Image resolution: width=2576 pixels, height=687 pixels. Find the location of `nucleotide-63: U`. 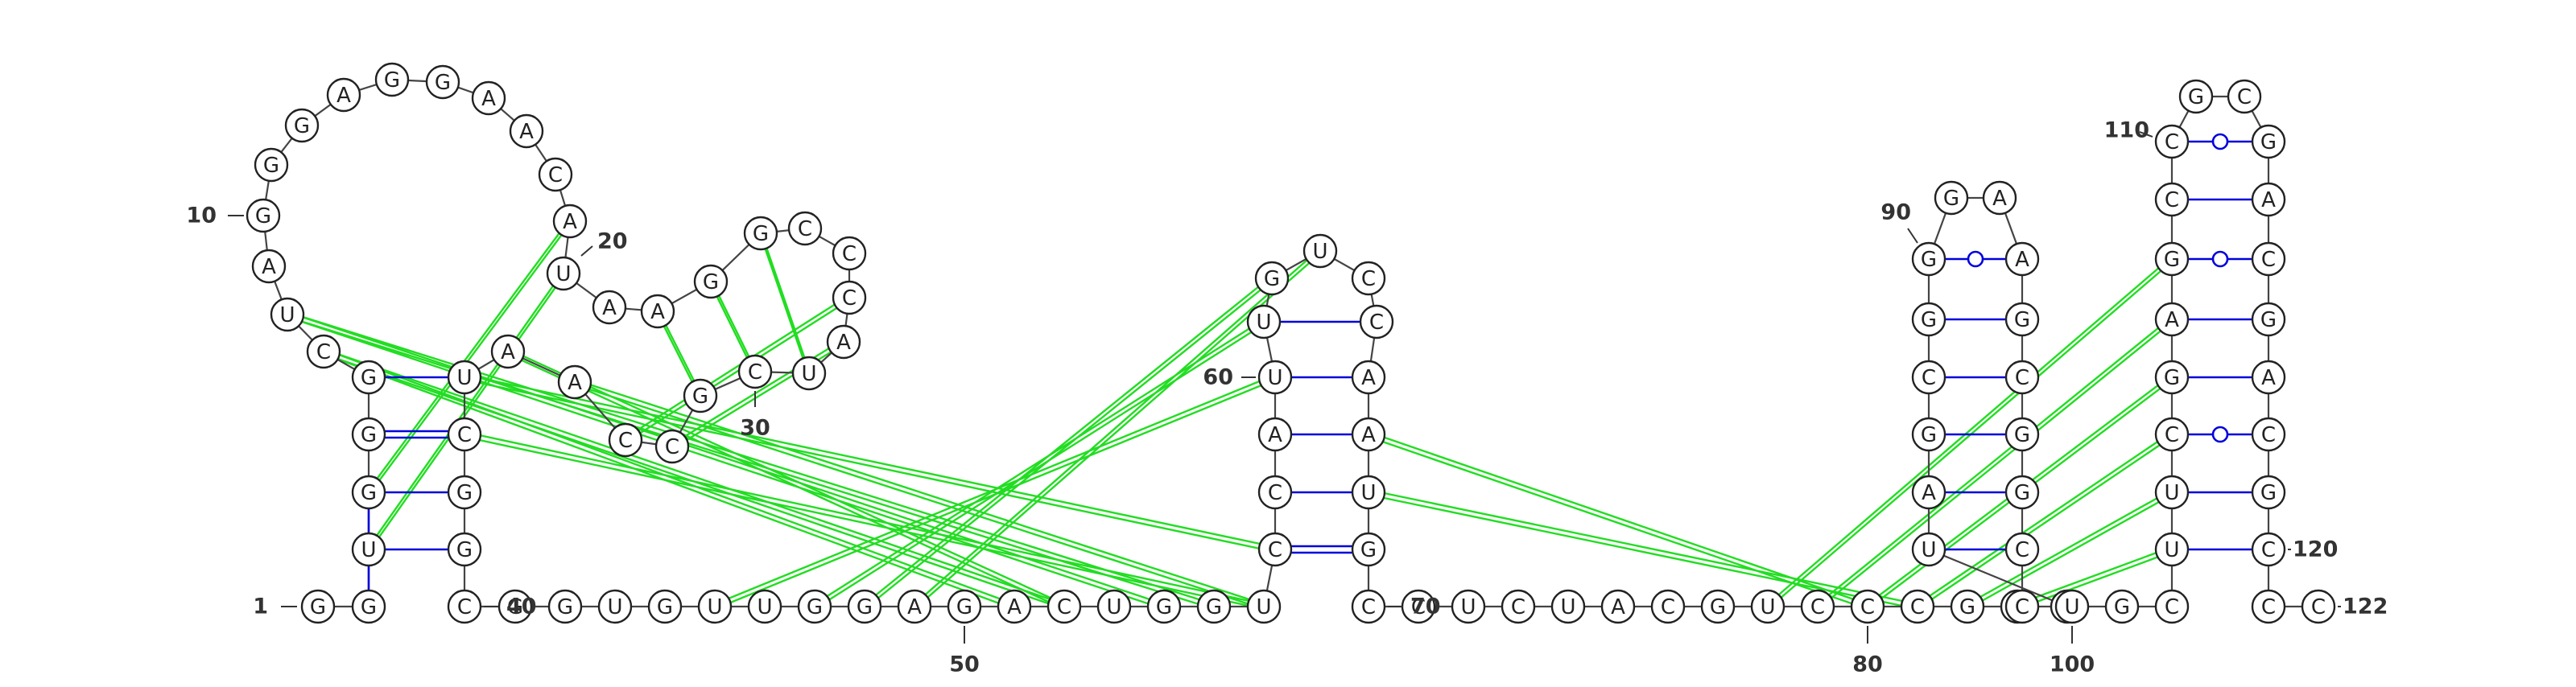

nucleotide-63: U is located at coordinates (1320, 251).